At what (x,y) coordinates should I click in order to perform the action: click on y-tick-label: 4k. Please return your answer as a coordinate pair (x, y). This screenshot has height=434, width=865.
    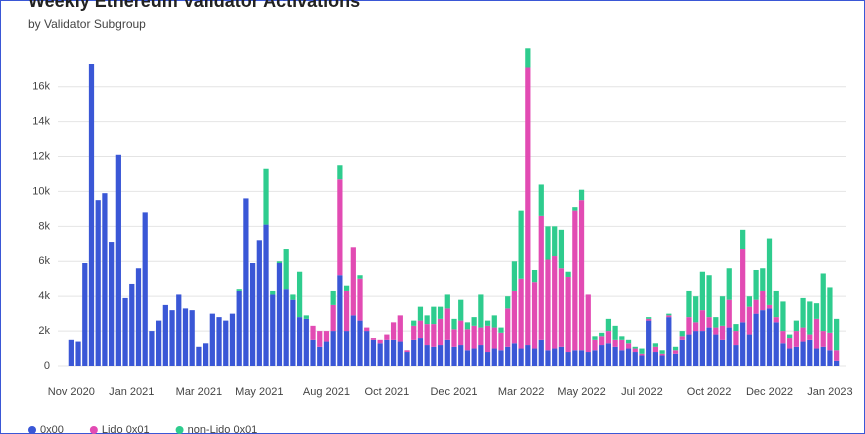
    Looking at the image, I should click on (44, 296).